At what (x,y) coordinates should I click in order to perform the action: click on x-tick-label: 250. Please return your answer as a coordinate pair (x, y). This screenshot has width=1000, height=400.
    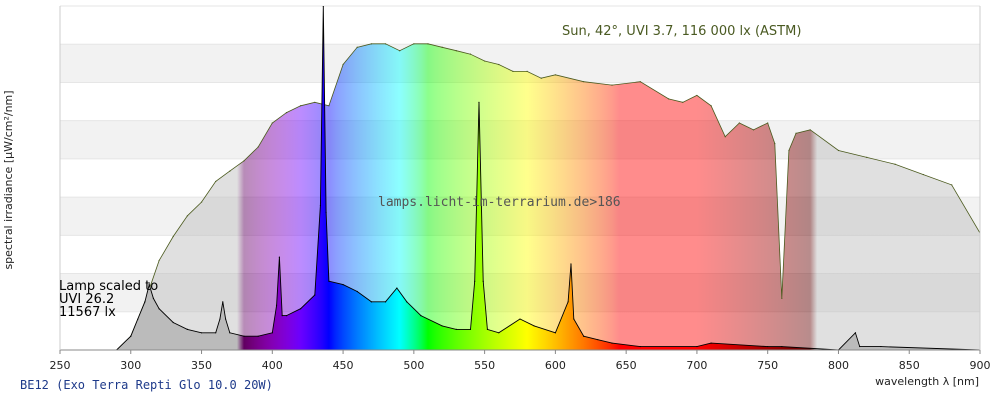
    Looking at the image, I should click on (60, 365).